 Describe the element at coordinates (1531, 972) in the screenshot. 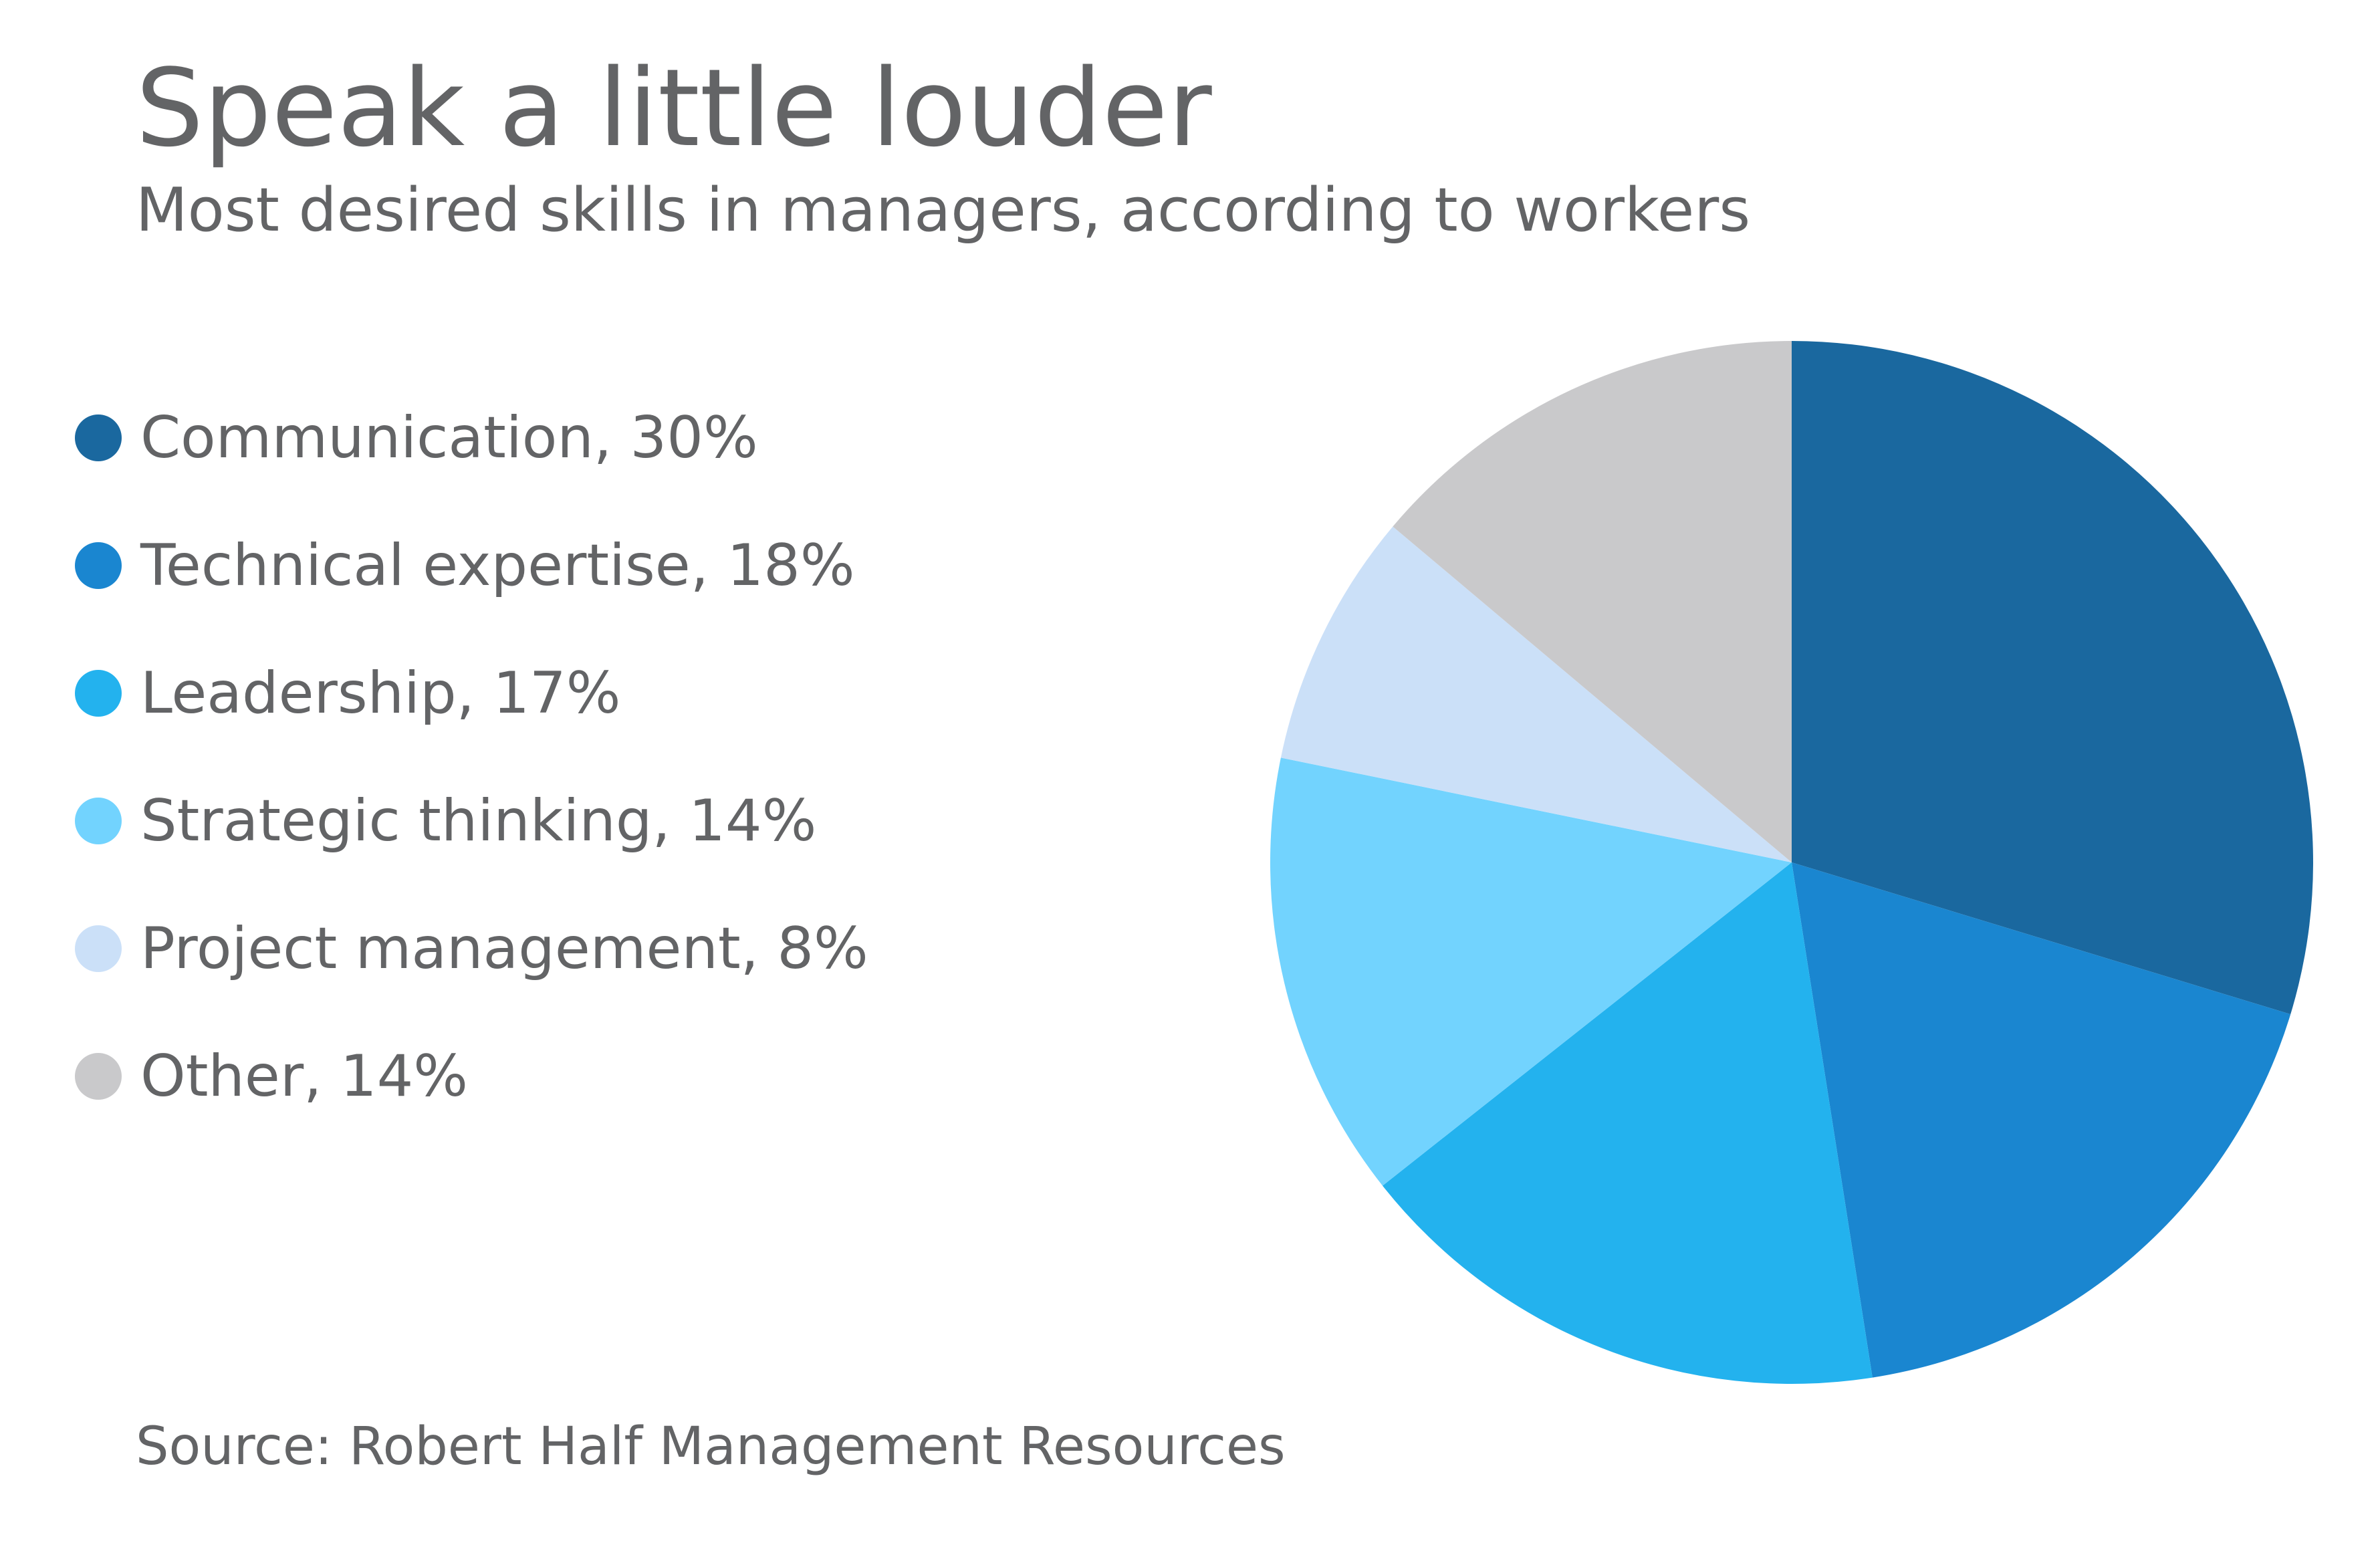

I see `pie-slice-strategic-thinking` at that location.